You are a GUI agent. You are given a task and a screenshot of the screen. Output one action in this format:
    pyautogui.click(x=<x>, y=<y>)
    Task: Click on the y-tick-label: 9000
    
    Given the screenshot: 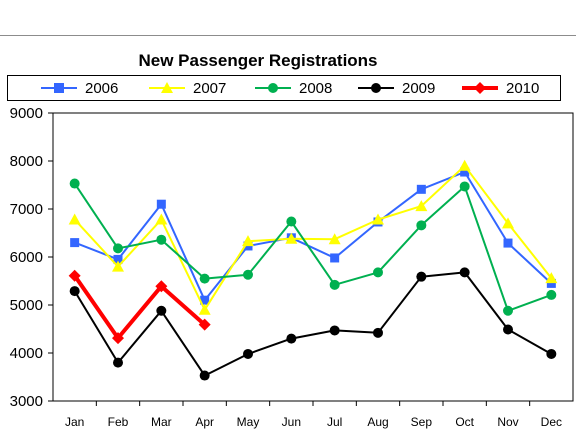 What is the action you would take?
    pyautogui.click(x=26, y=113)
    